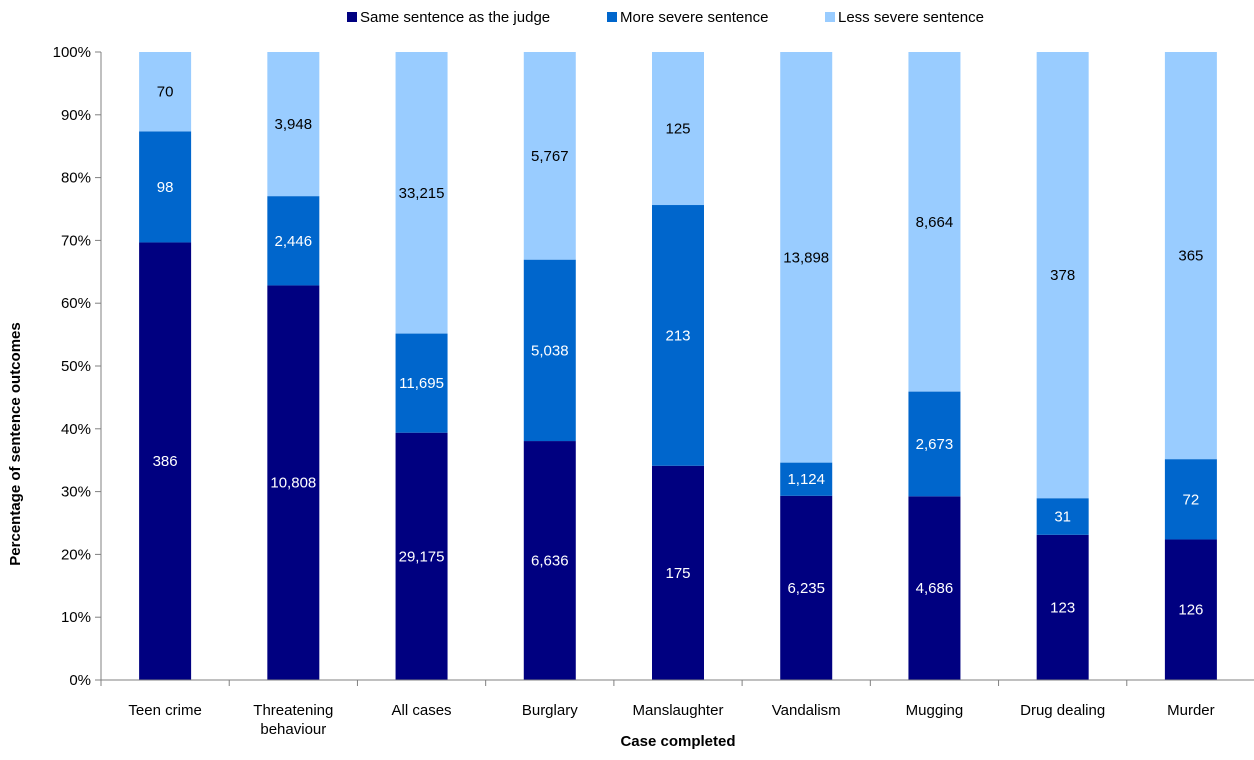 Image resolution: width=1254 pixels, height=760 pixels. What do you see at coordinates (550, 710) in the screenshot?
I see `x-tick-label: Burglary` at bounding box center [550, 710].